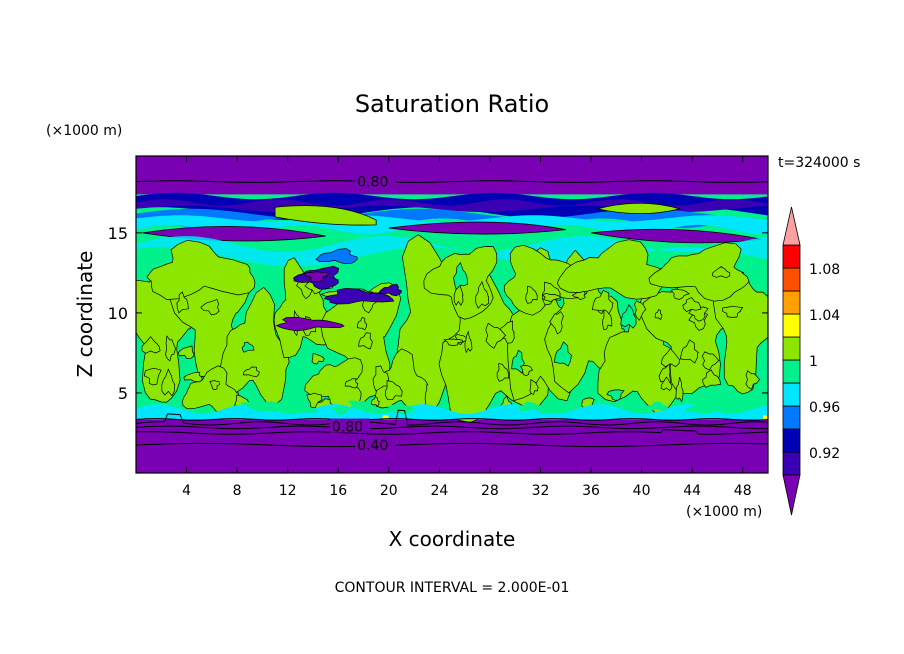 Image resolution: width=904 pixels, height=654 pixels. I want to click on y-axis-label: Z coordinate, so click(85, 314).